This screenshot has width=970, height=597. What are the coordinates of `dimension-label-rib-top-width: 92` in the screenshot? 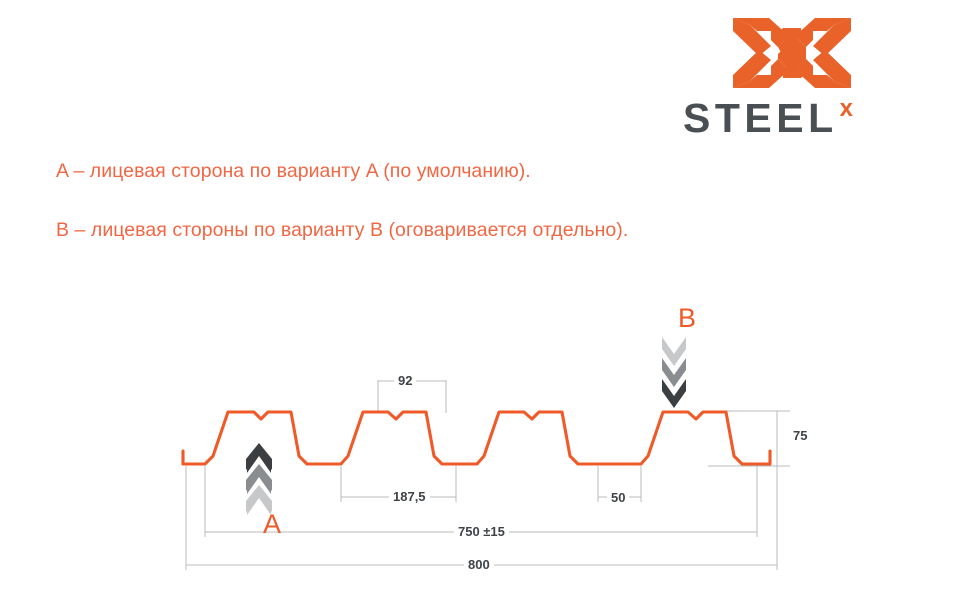 It's located at (405, 380).